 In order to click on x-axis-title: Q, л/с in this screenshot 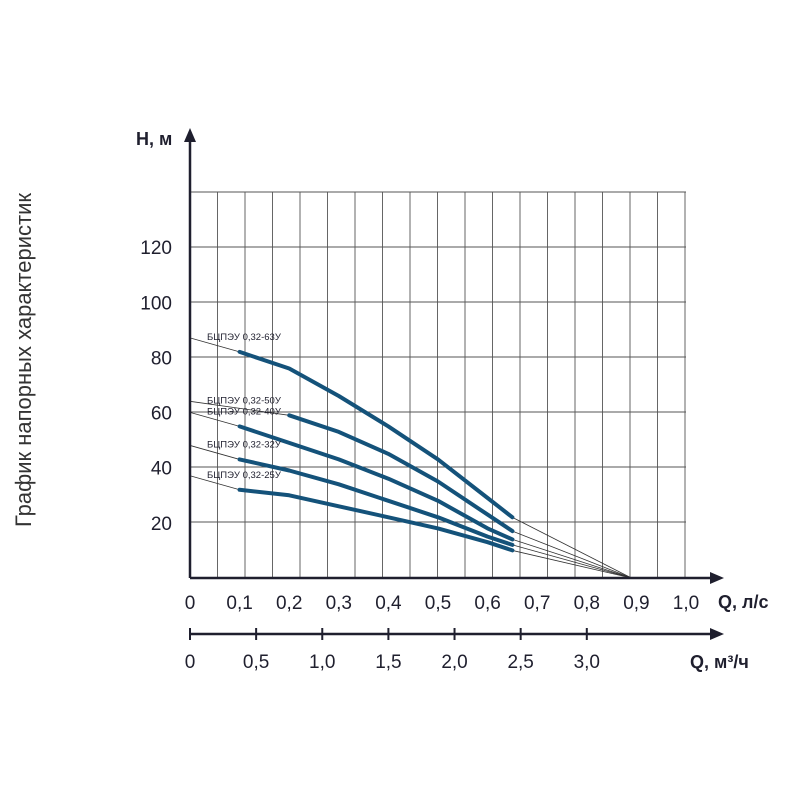, I will do `click(743, 602)`.